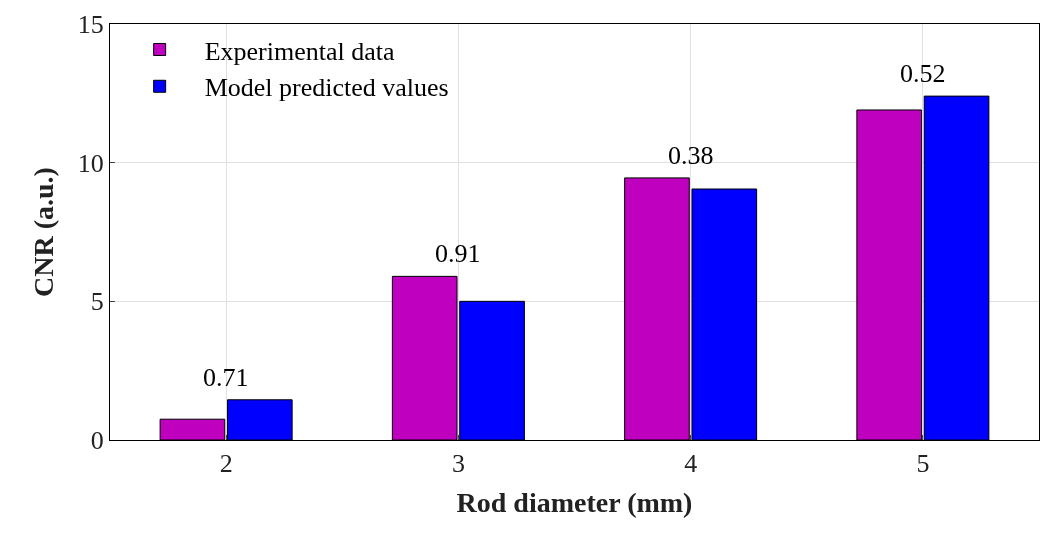 Image resolution: width=1050 pixels, height=535 pixels. Describe the element at coordinates (90, 25) in the screenshot. I see `y-tick-label: 15` at that location.